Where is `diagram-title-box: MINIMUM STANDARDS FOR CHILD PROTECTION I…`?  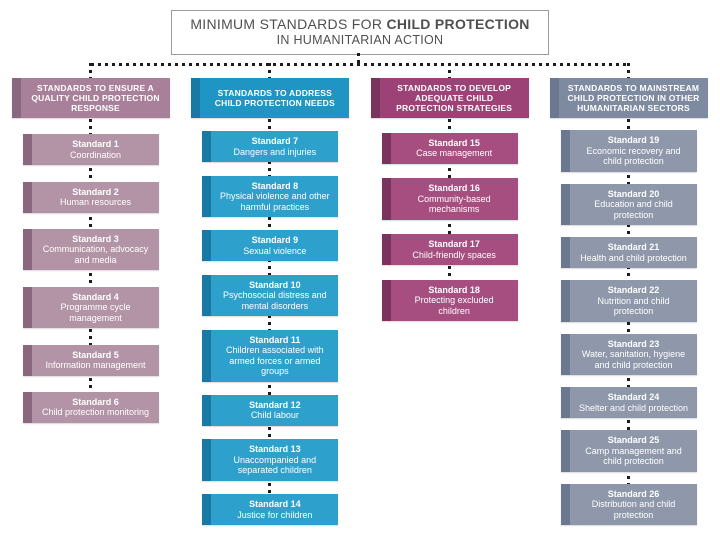
diagram-title-box: MINIMUM STANDARDS FOR CHILD PROTECTION I… is located at coordinates (360, 32).